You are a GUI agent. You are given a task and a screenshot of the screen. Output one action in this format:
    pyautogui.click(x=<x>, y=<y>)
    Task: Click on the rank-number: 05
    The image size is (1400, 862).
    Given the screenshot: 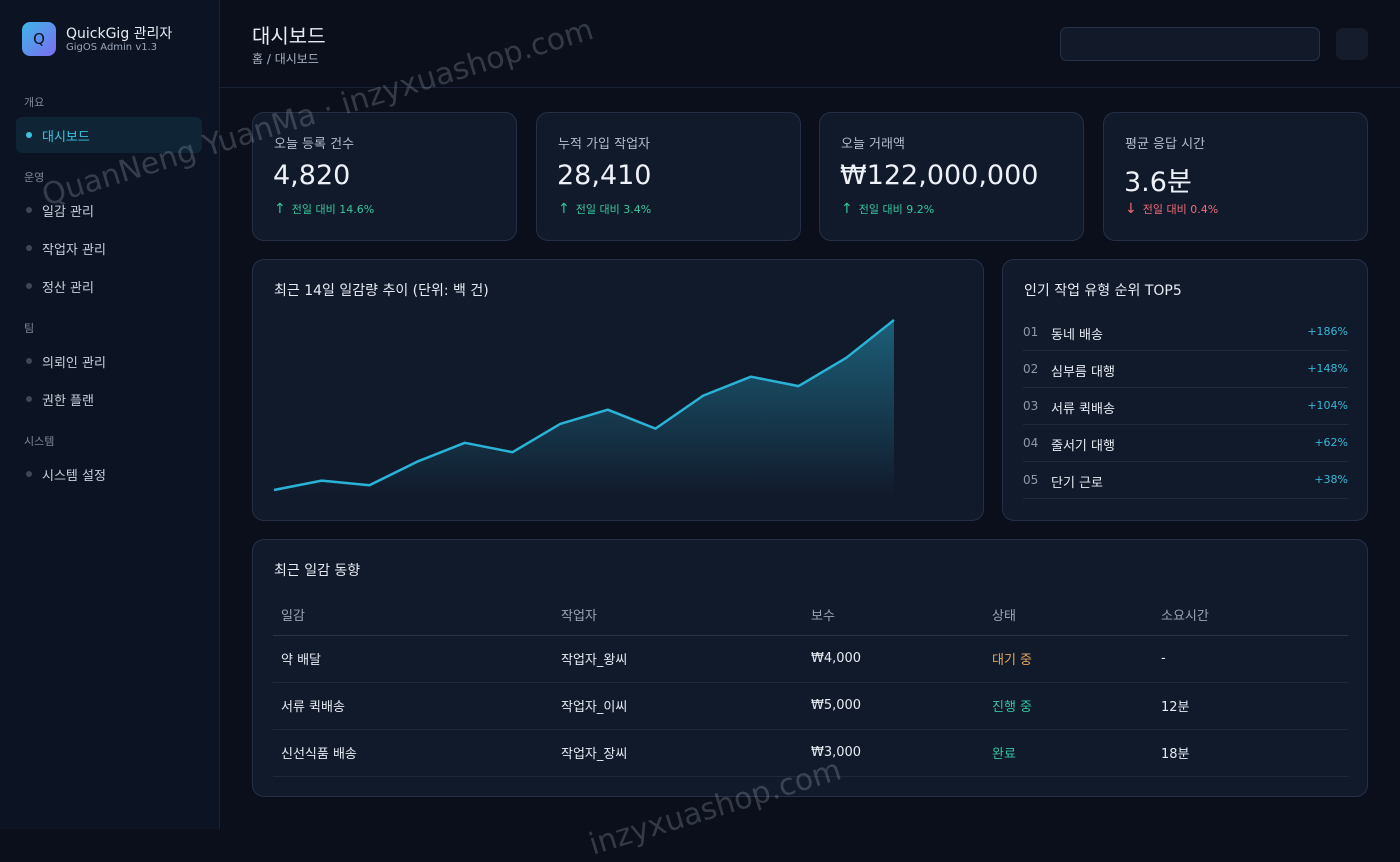 What is the action you would take?
    pyautogui.click(x=1031, y=480)
    